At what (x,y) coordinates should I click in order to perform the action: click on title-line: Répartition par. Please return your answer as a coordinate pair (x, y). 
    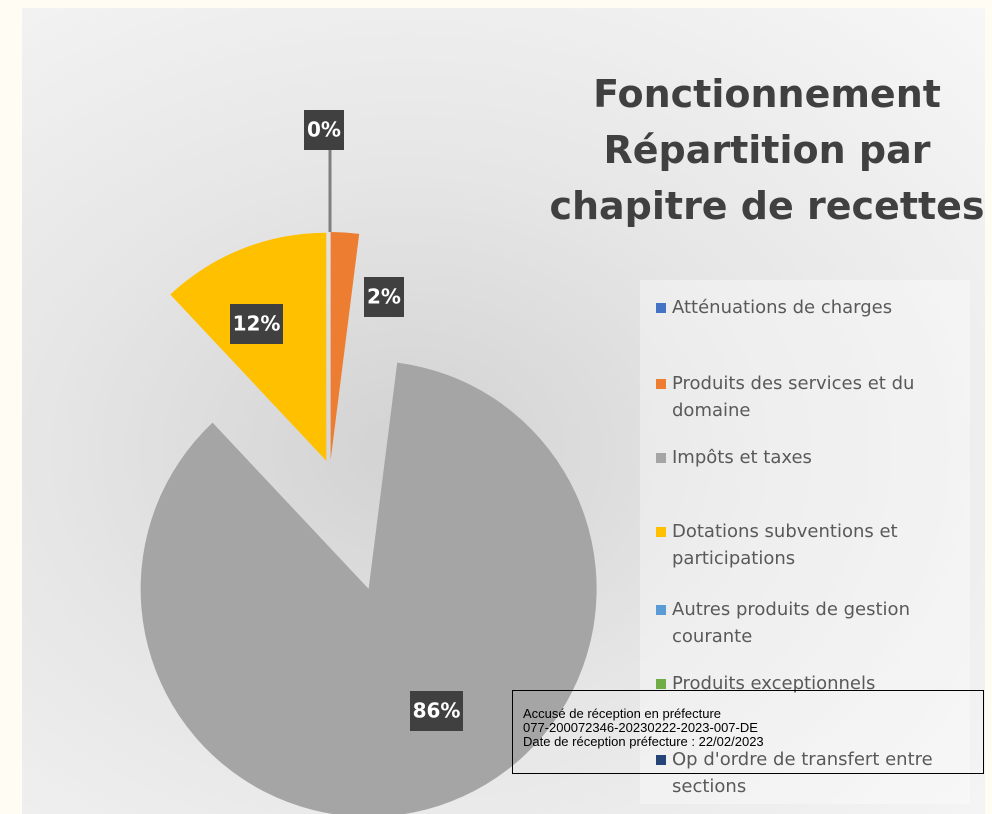
    Looking at the image, I should click on (767, 150).